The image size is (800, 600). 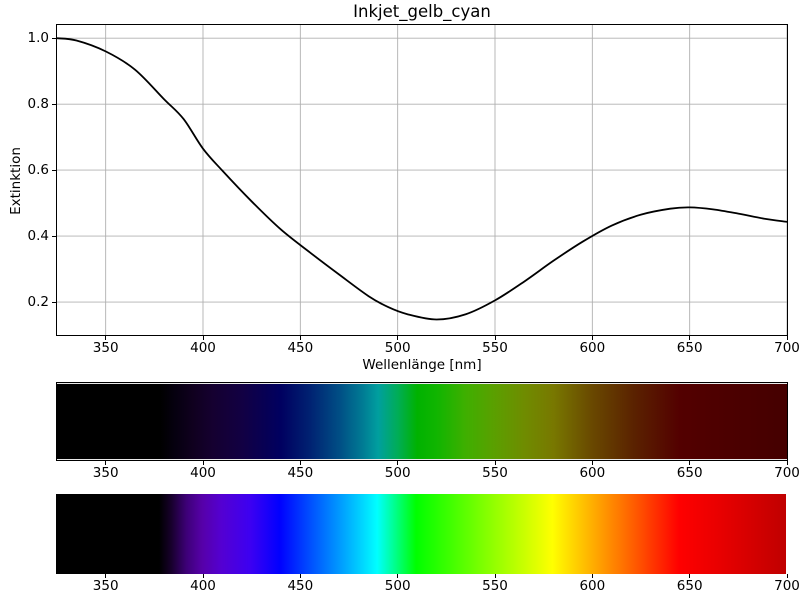 I want to click on full-spectrum-gradient, so click(x=421, y=534).